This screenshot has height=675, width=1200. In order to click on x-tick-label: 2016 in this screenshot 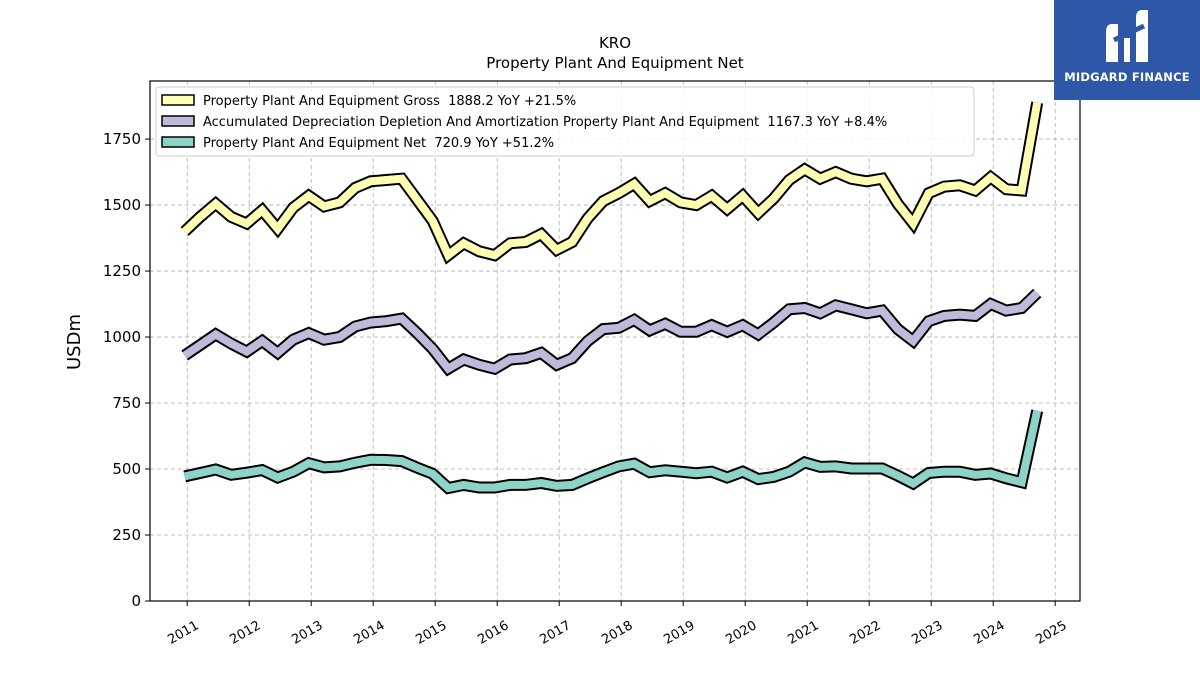, I will do `click(493, 633)`.